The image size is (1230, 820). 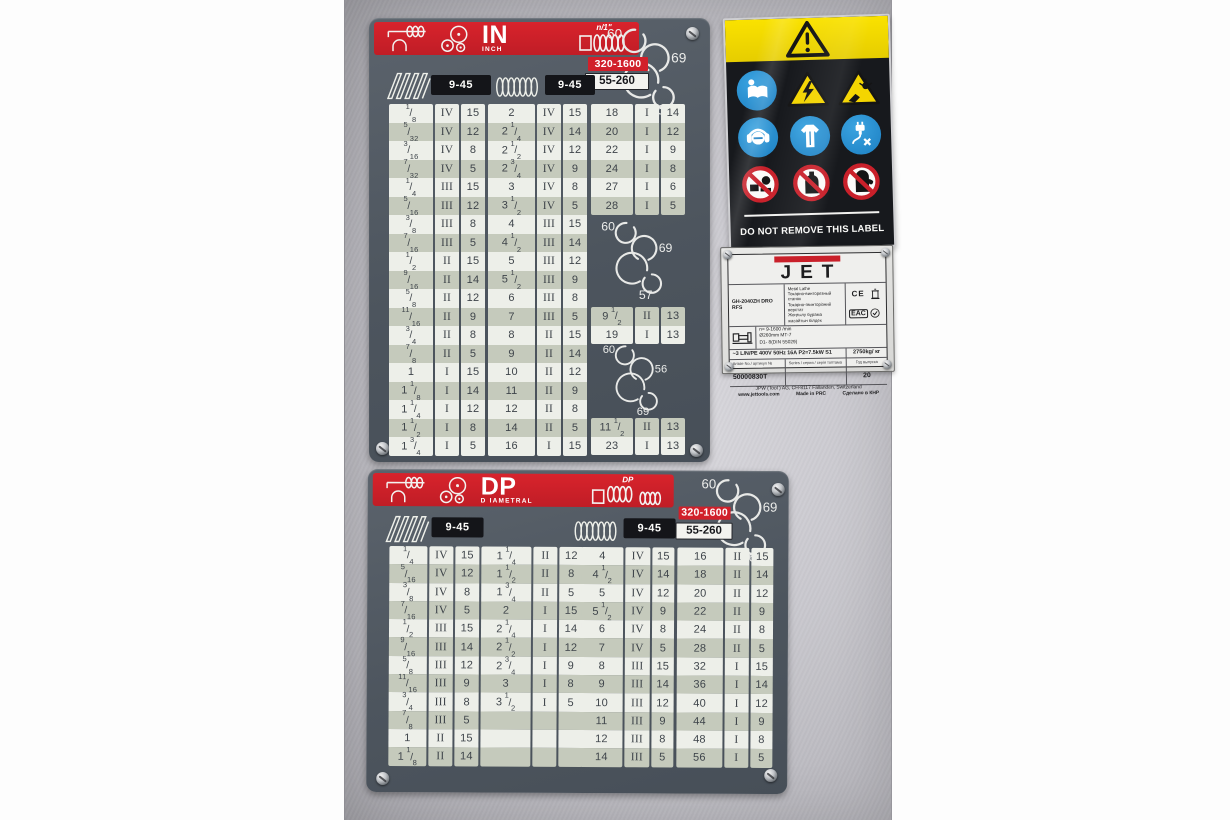 What do you see at coordinates (699, 703) in the screenshot?
I see `table-cell: 40` at bounding box center [699, 703].